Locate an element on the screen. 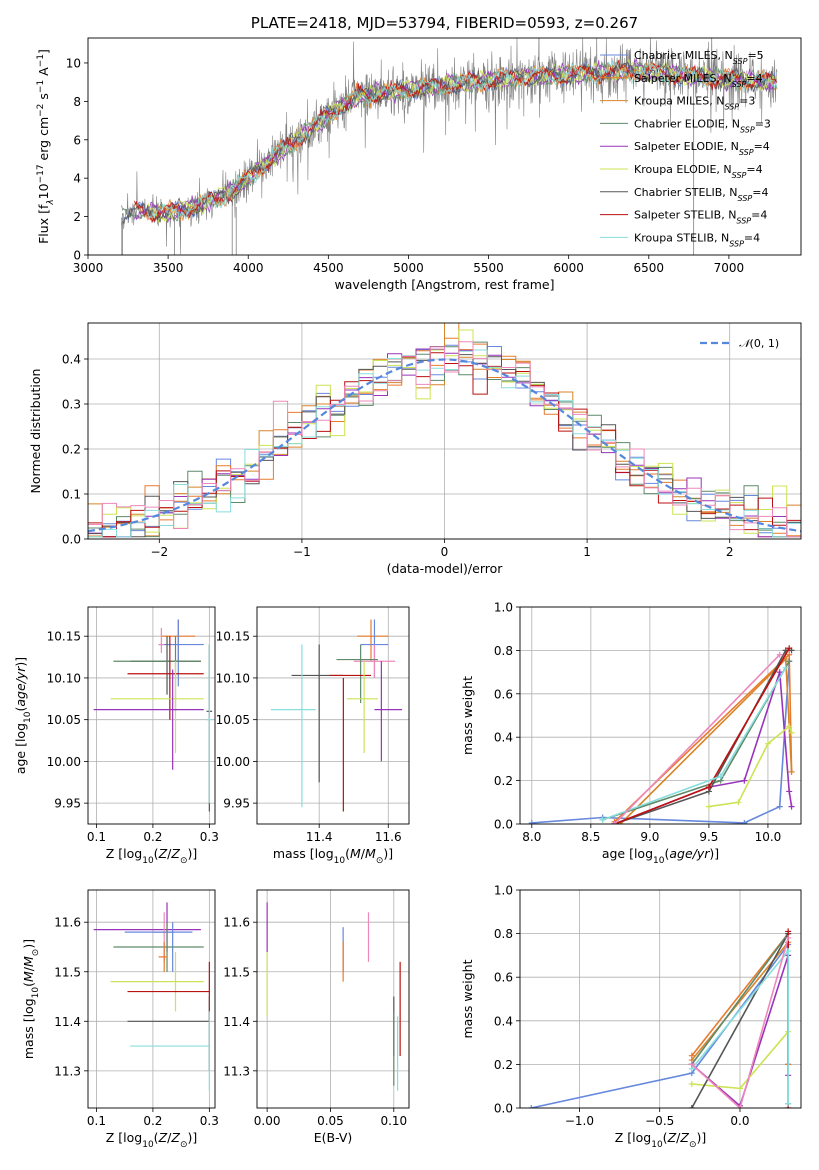 Image resolution: width=819 pixels, height=1170 pixels. x-tick-label: 0.05 is located at coordinates (330, 1121).